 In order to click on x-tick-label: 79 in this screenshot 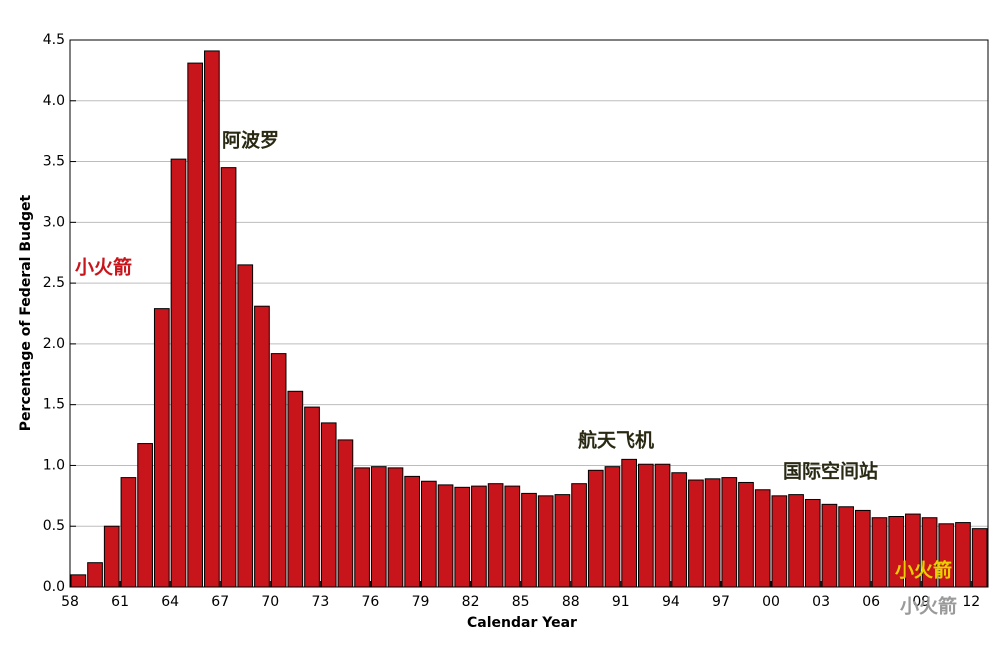, I will do `click(421, 602)`.